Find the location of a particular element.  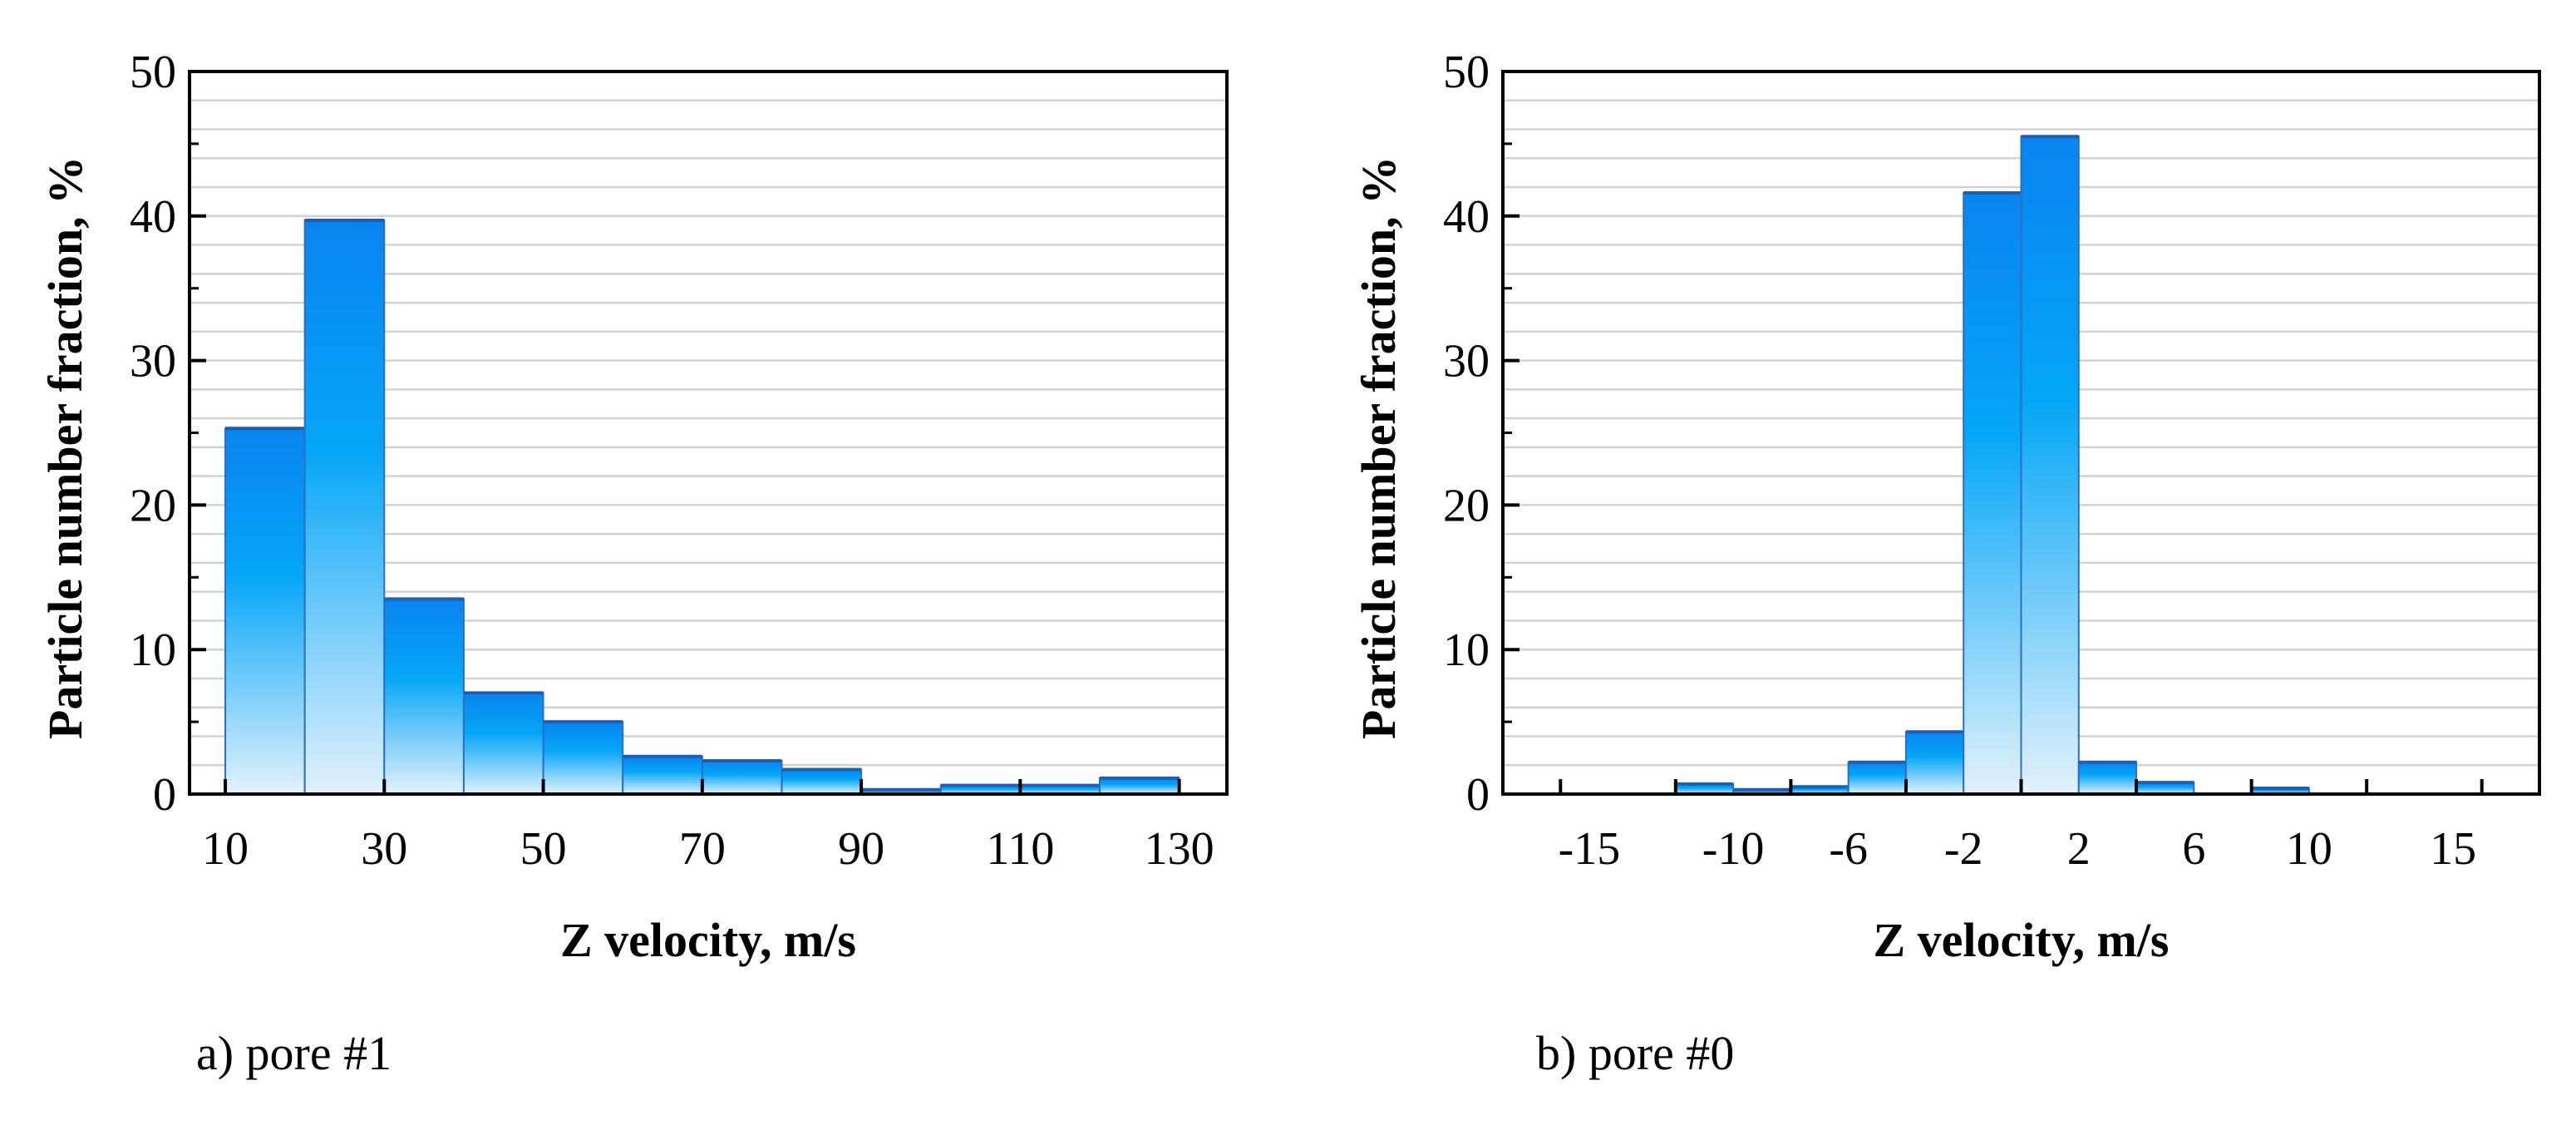

chart-a-y-axis-title: Particle number fraction, % is located at coordinates (65, 447).